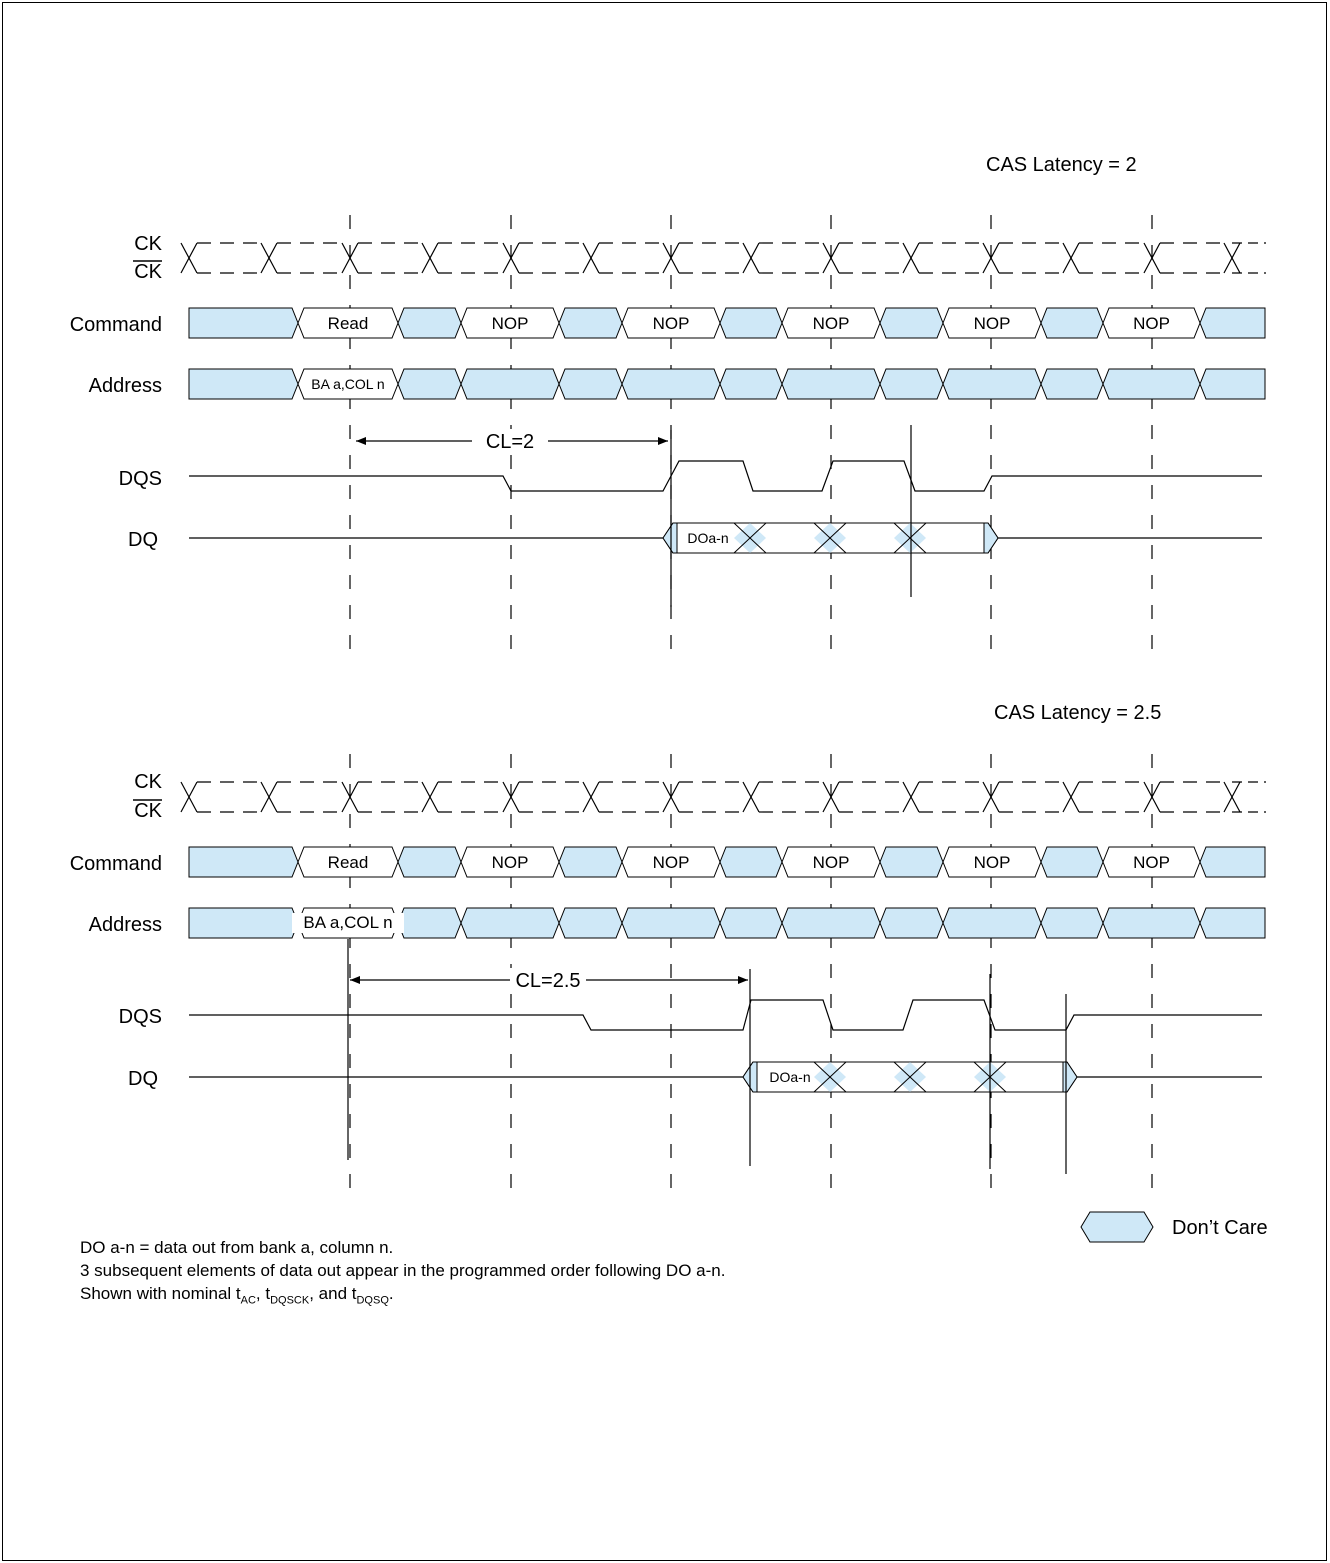 Image resolution: width=1330 pixels, height=1563 pixels. I want to click on p0-cl-label-bg, so click(510, 441).